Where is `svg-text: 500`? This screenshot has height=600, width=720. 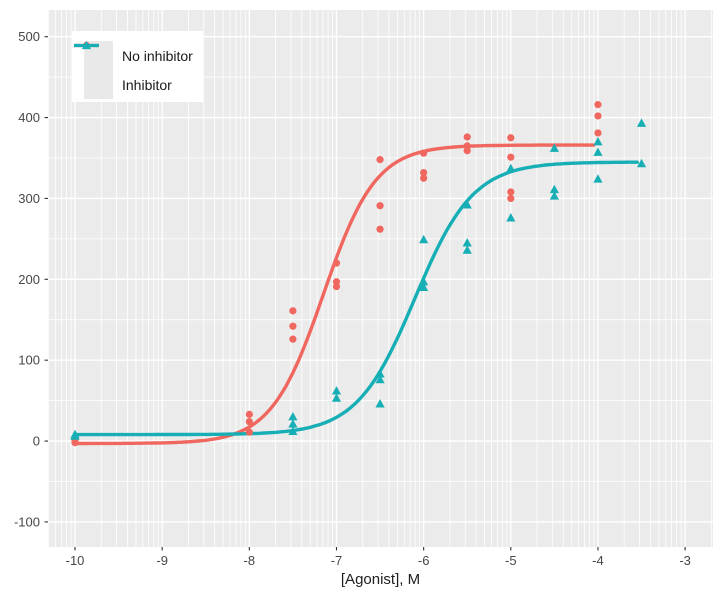 svg-text: 500 is located at coordinates (29, 36).